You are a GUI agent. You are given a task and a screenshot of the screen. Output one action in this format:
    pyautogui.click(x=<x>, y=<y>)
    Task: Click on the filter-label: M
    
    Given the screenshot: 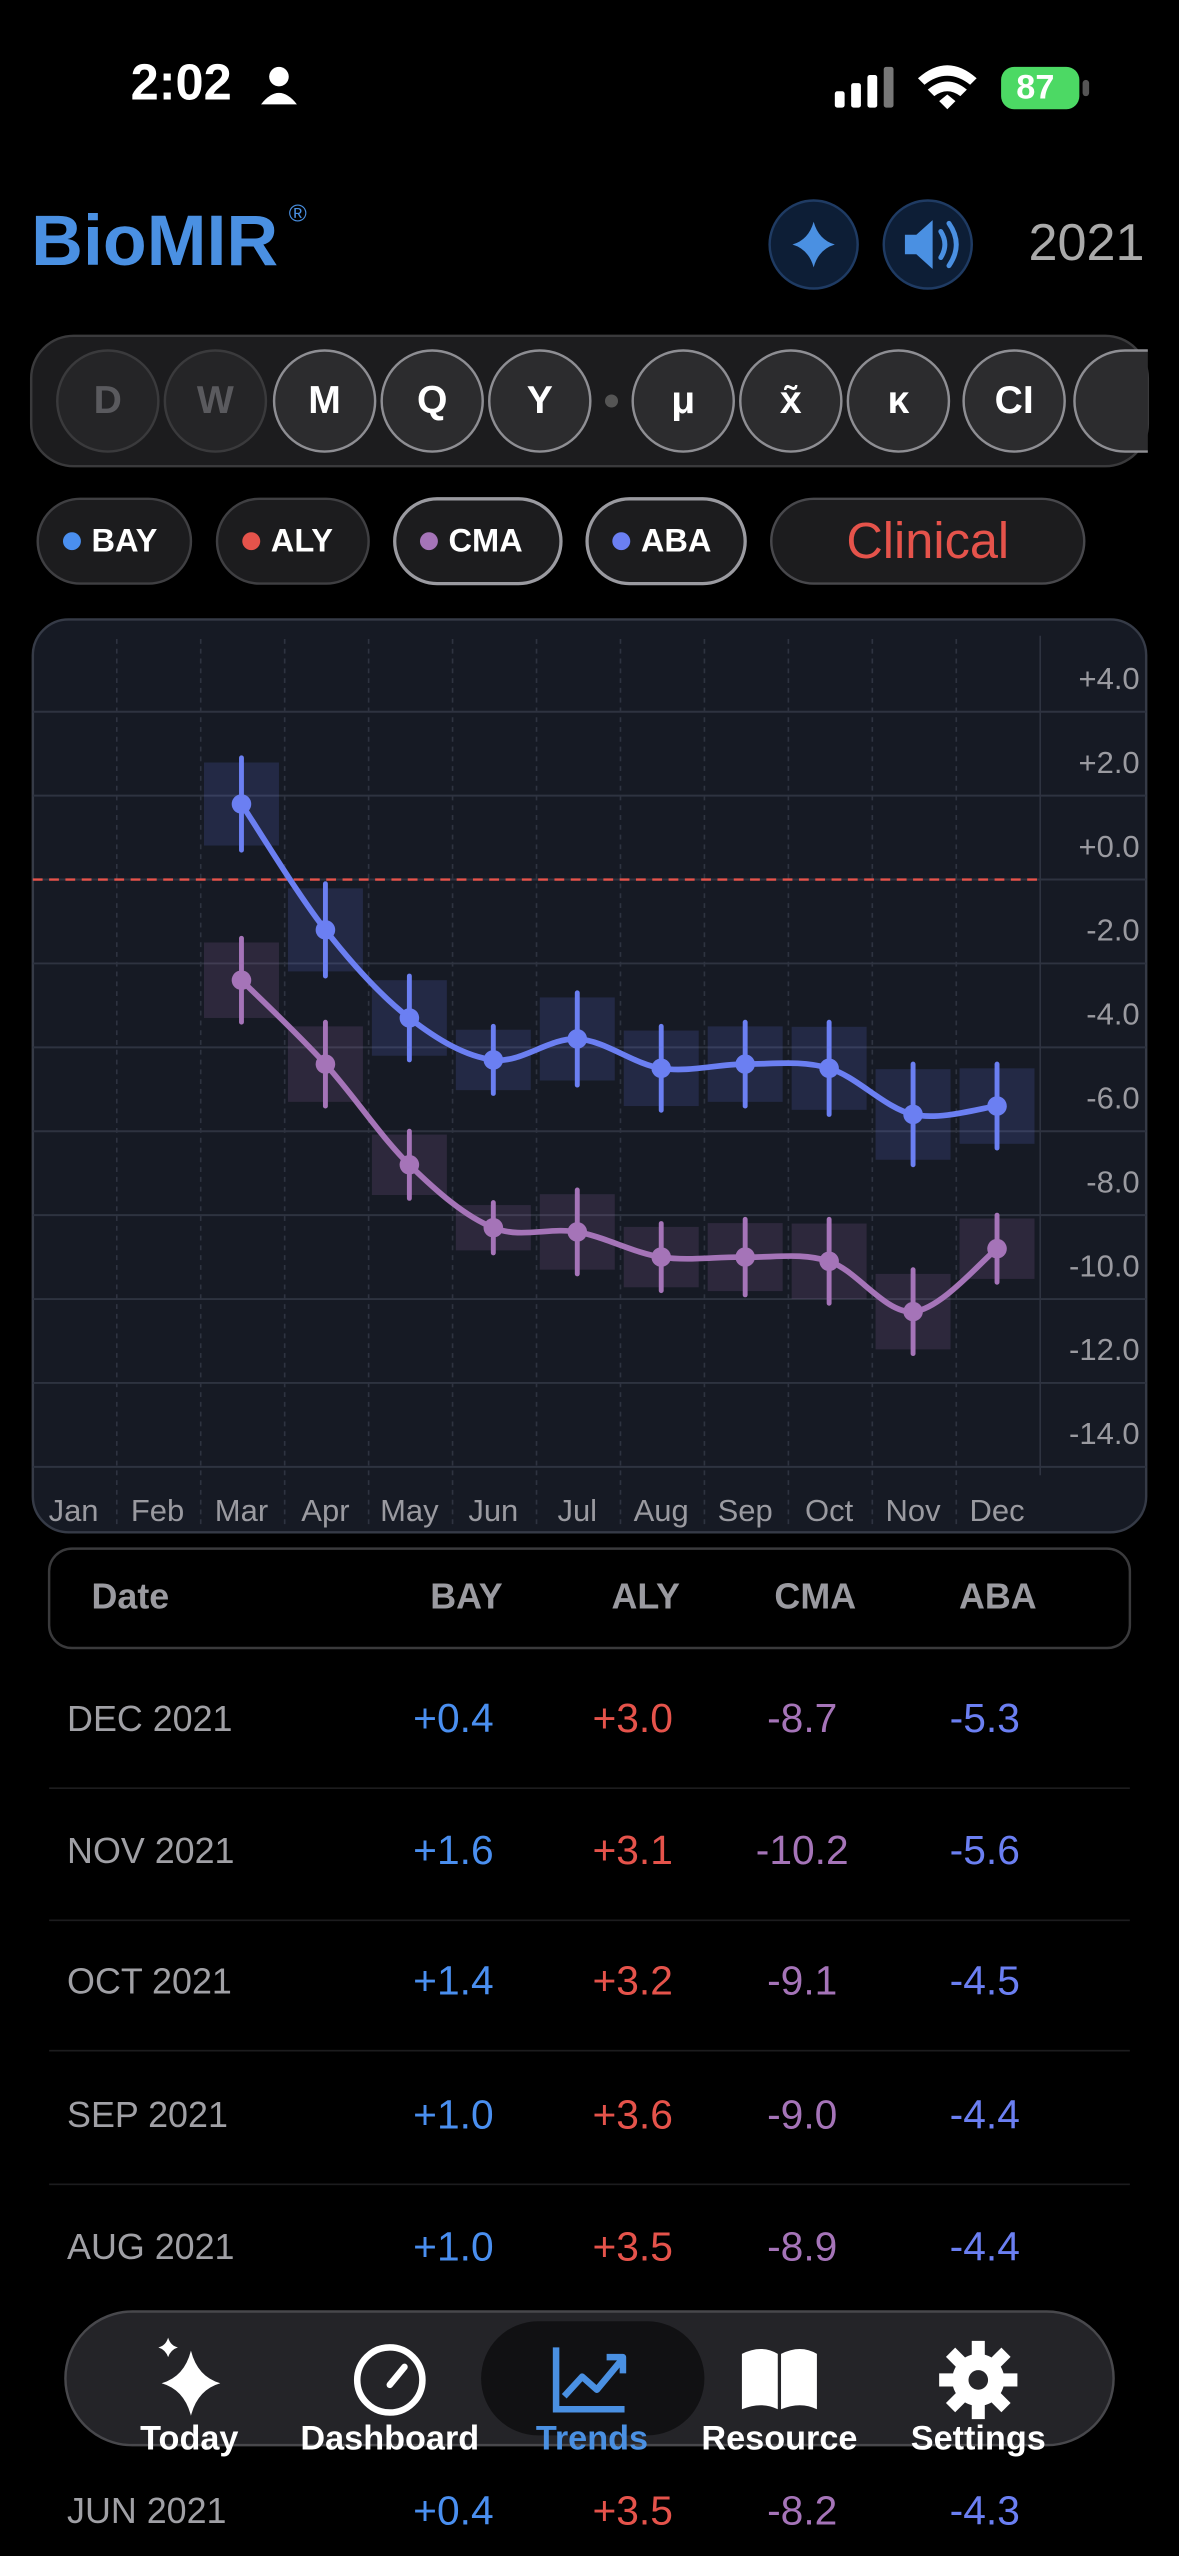 What is the action you would take?
    pyautogui.click(x=324, y=400)
    